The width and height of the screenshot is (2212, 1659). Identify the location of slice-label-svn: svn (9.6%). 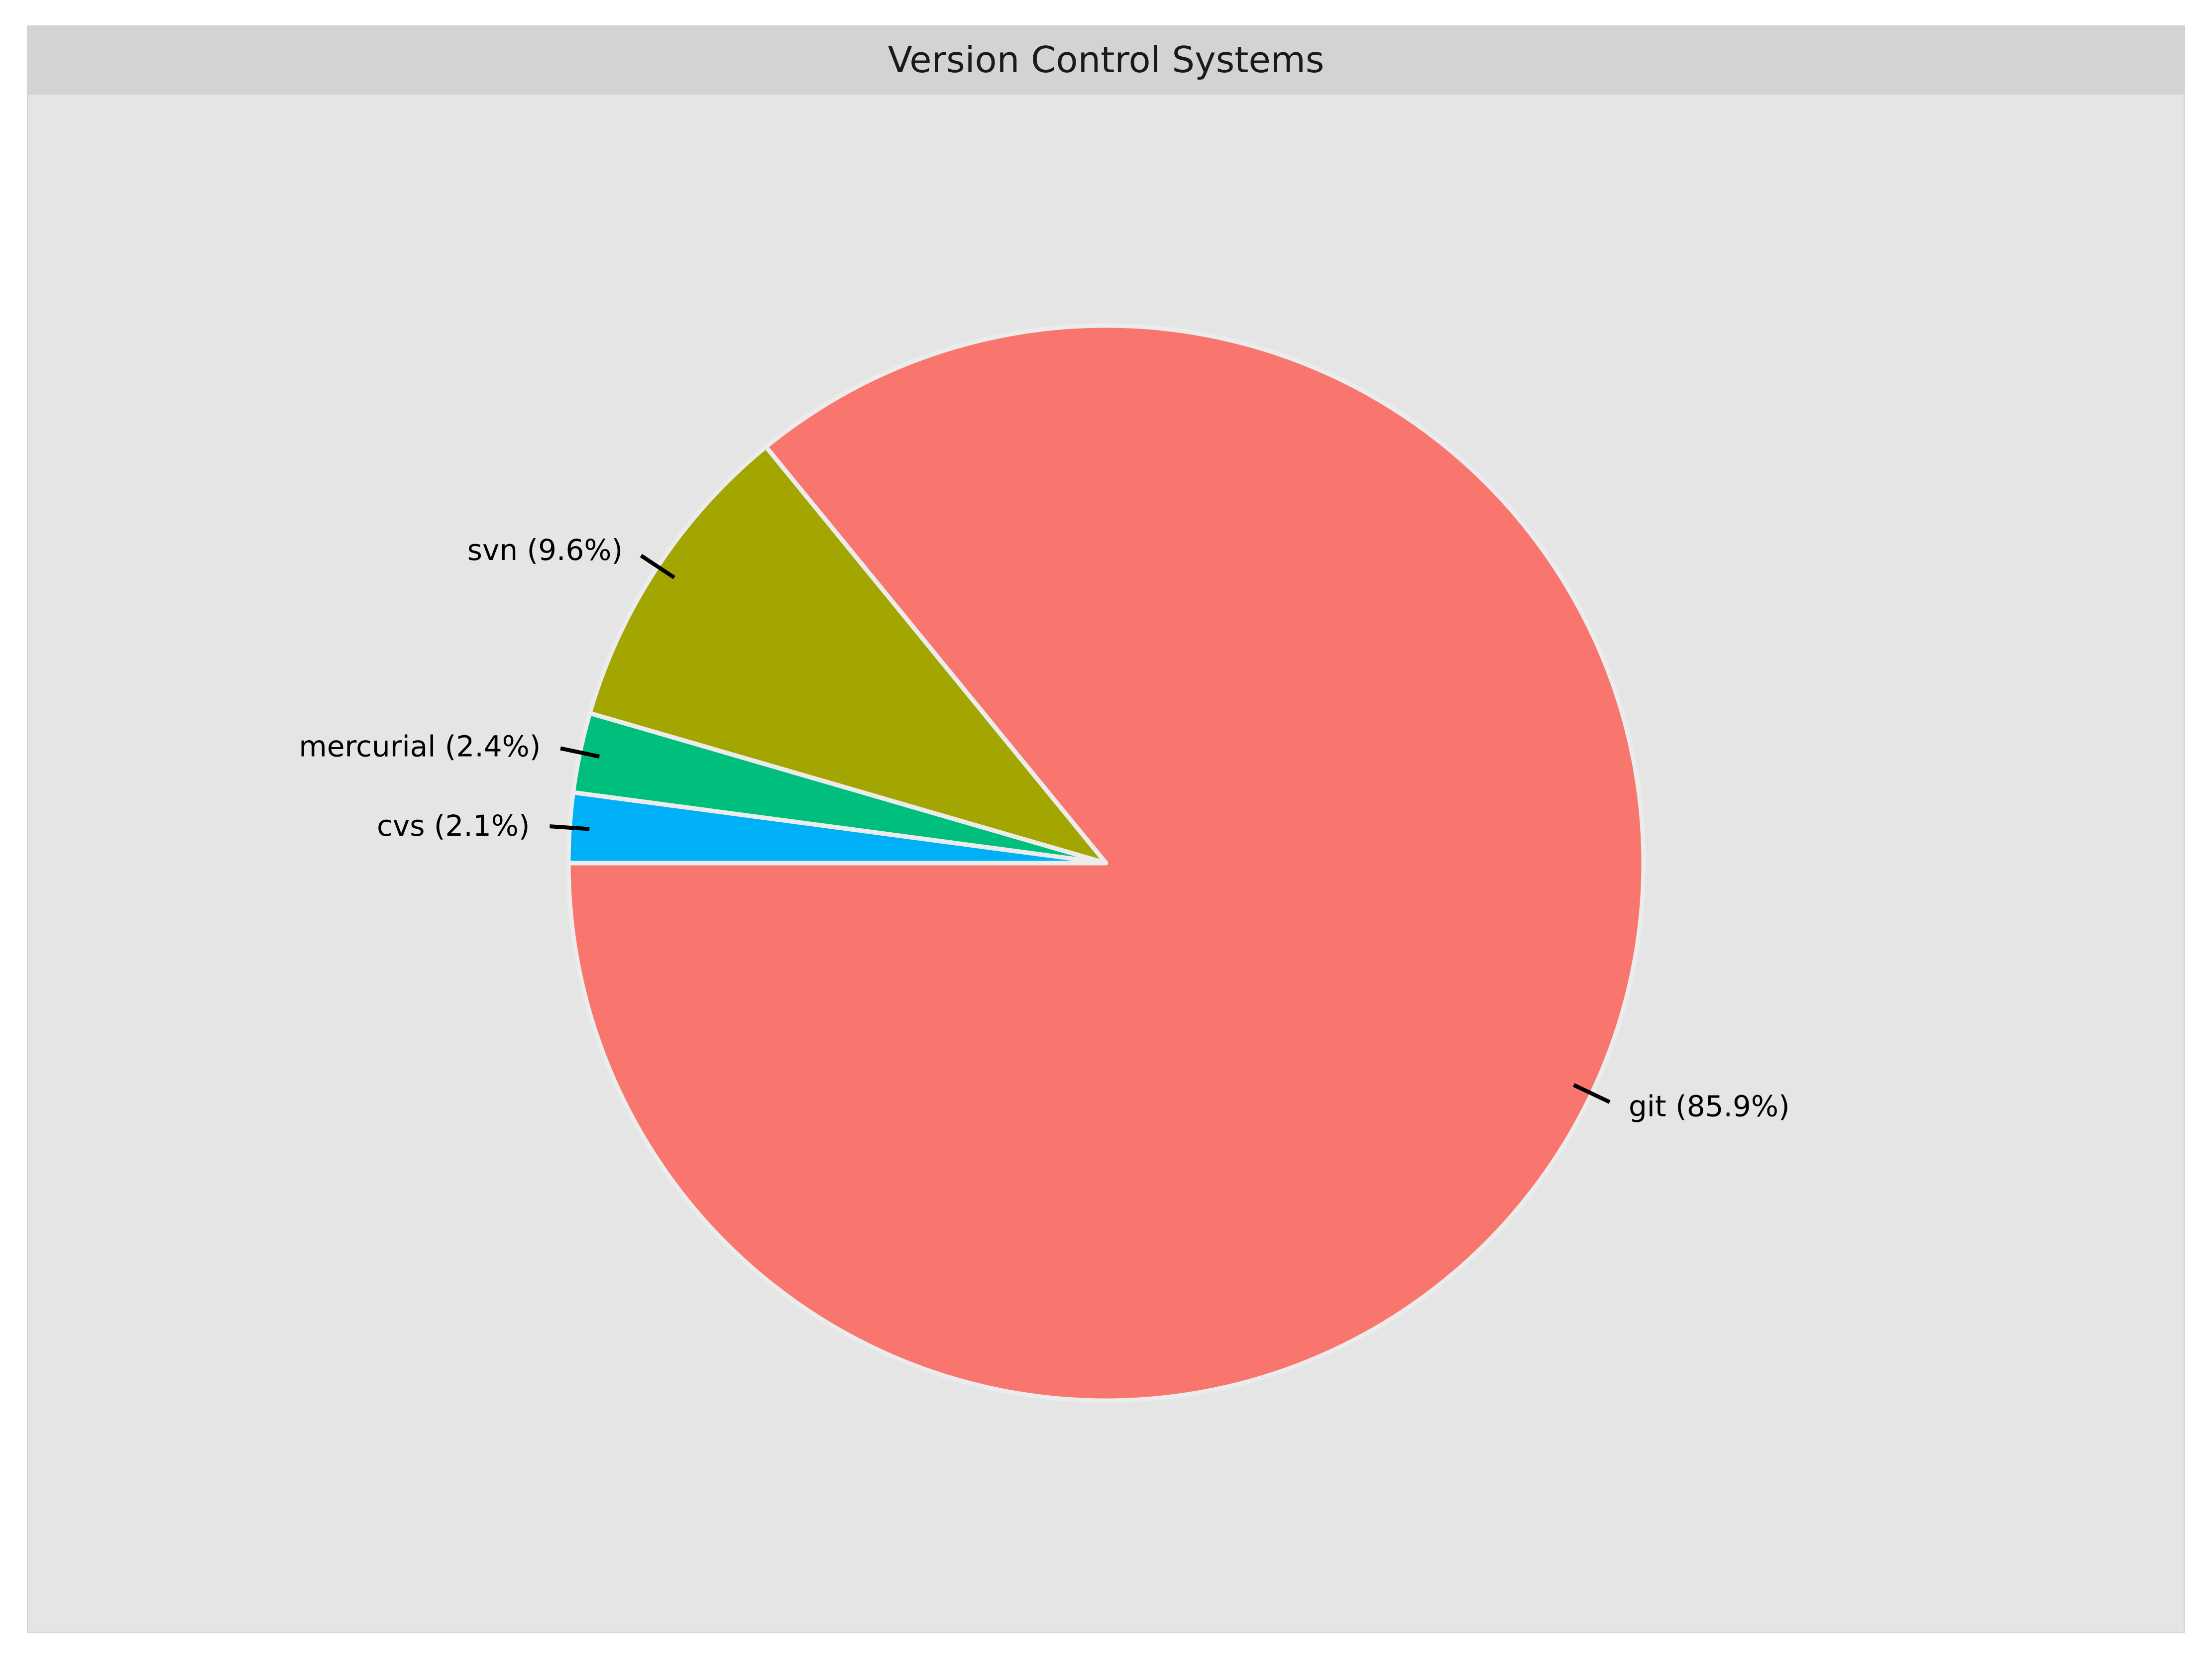
(545, 550).